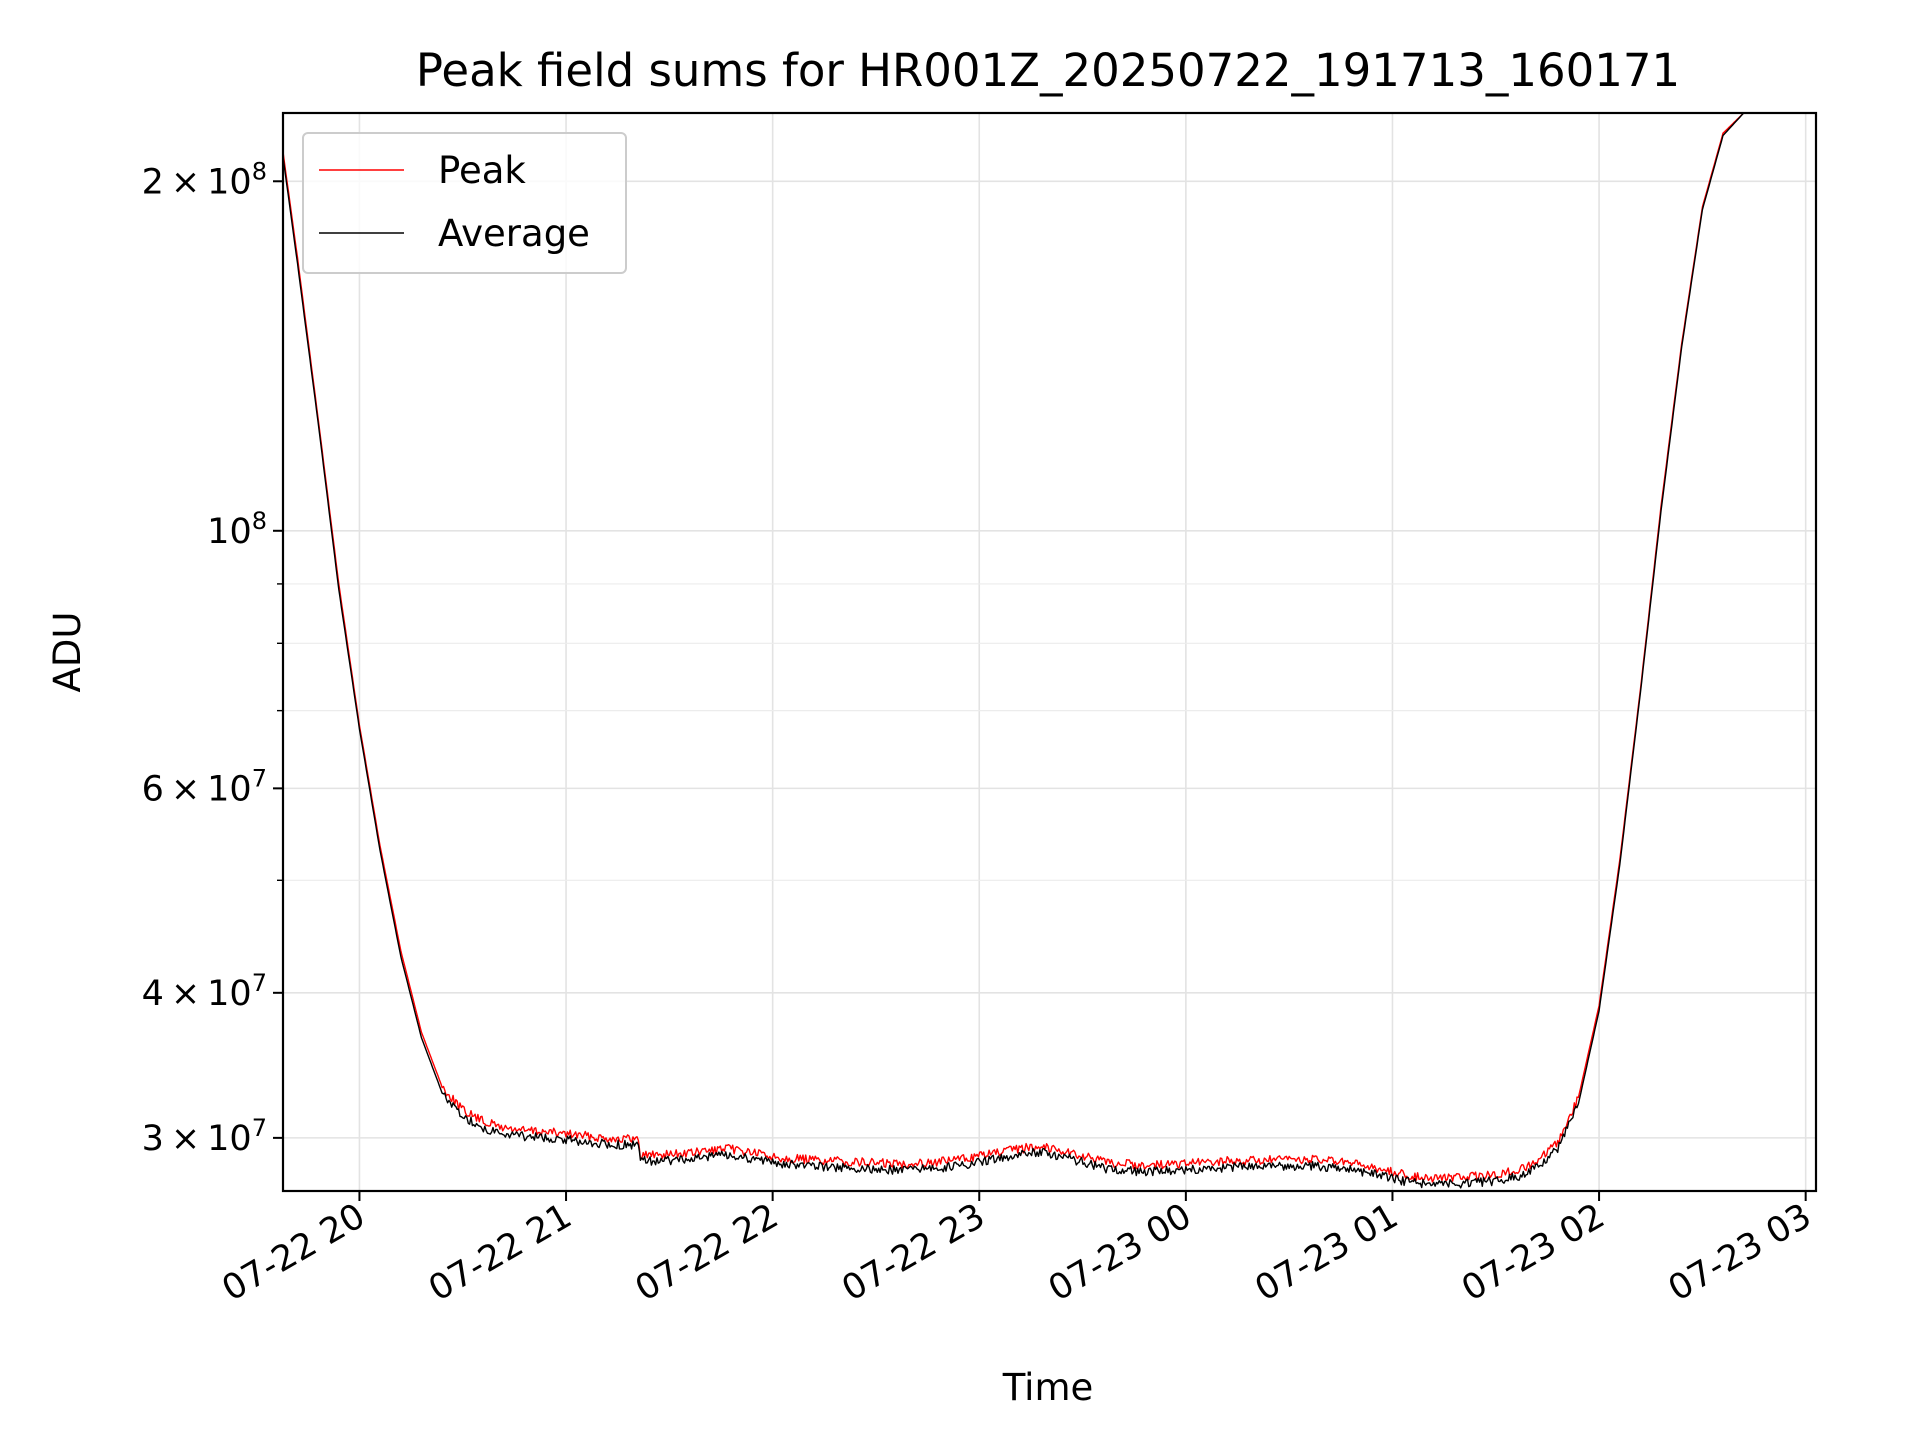  Describe the element at coordinates (1740, 1252) in the screenshot. I see `x-tick-label: 07-23 03` at that location.